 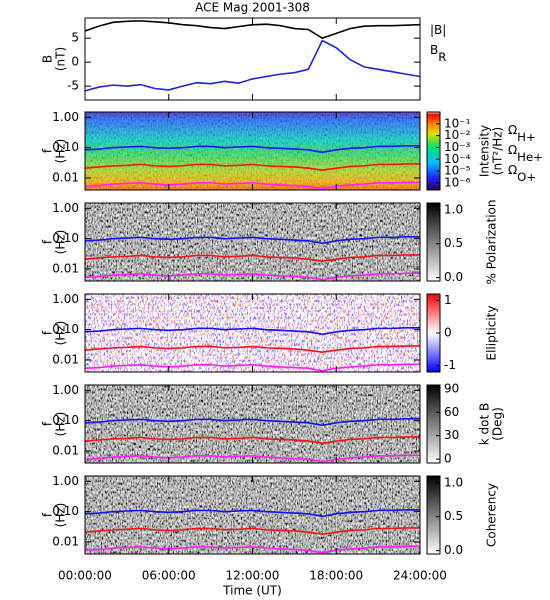 I want to click on x-axis-label: Time (UT), so click(x=252, y=591).